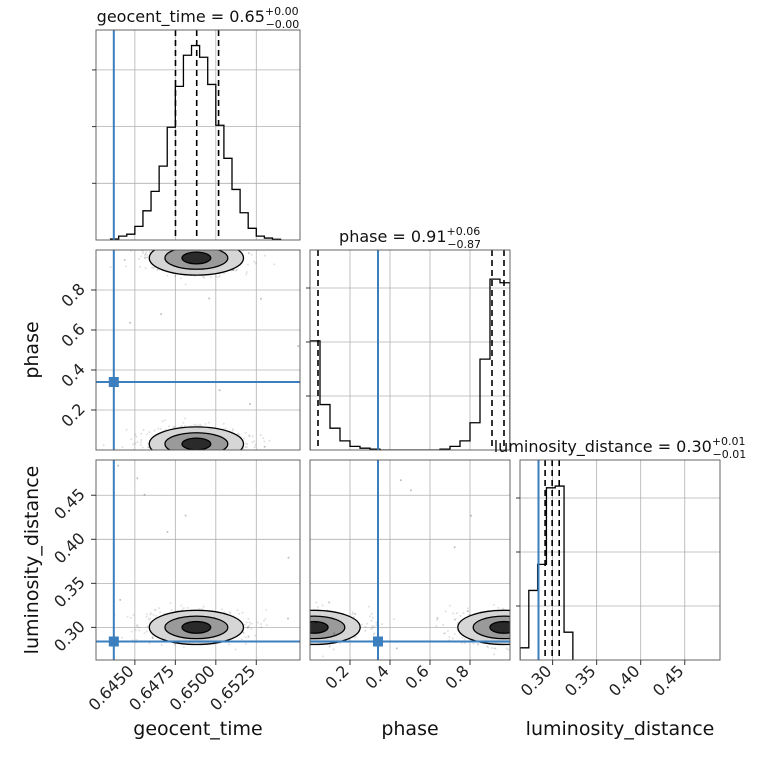 The width and height of the screenshot is (760, 760). What do you see at coordinates (729, 441) in the screenshot?
I see `title-upper-error: +0.01` at bounding box center [729, 441].